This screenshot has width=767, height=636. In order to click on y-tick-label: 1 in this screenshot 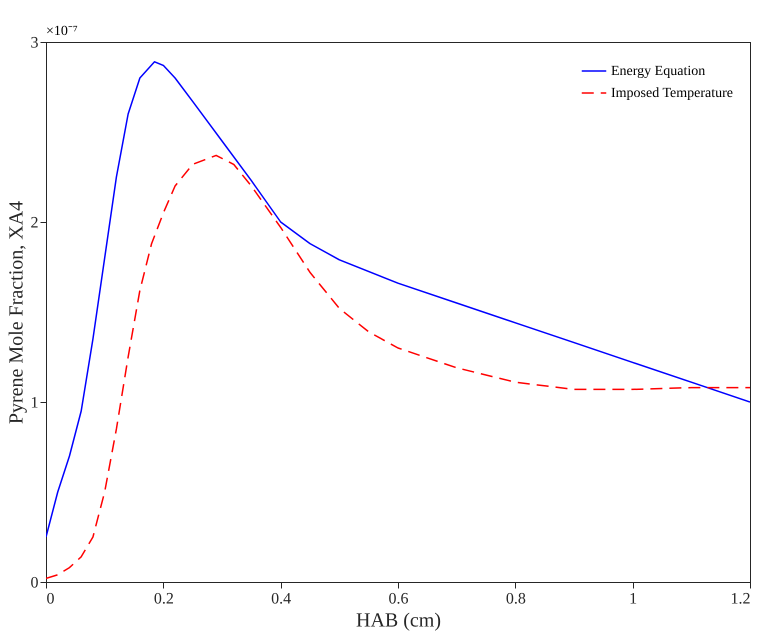, I will do `click(34, 403)`.